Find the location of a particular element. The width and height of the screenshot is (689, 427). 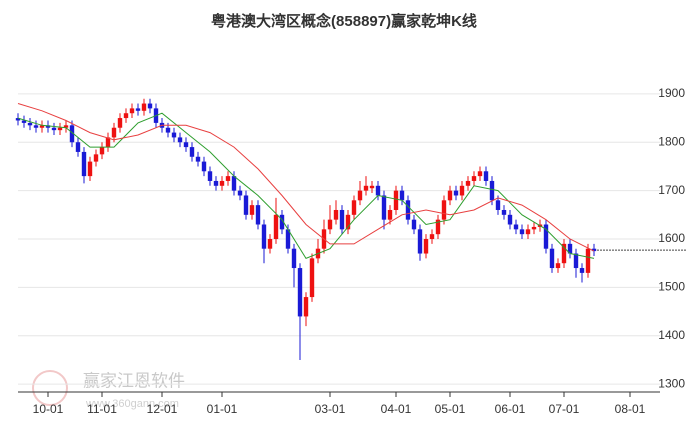

x-tick-label: 12-01 is located at coordinates (162, 409).